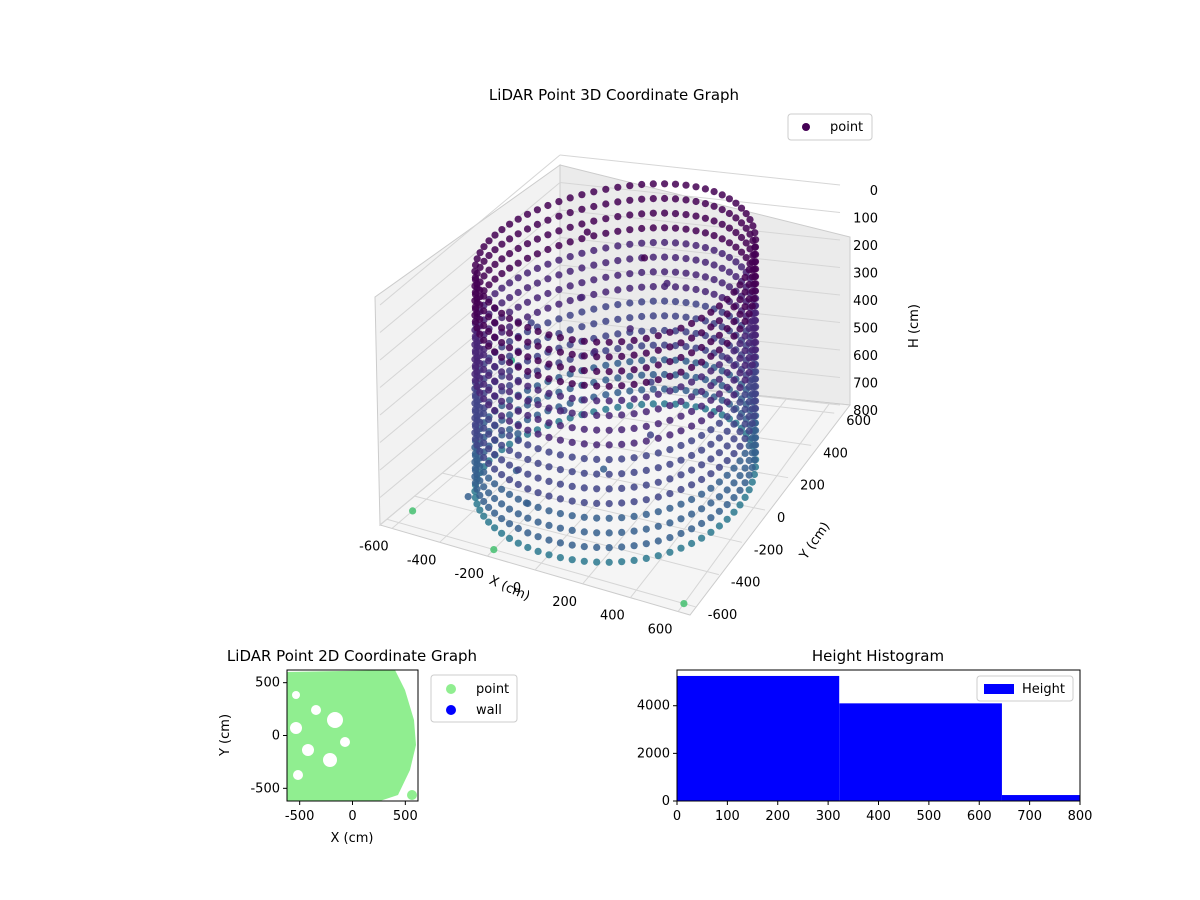 This screenshot has width=1200, height=900. Describe the element at coordinates (451, 710) in the screenshot. I see `legend-marker-wall-2d` at that location.